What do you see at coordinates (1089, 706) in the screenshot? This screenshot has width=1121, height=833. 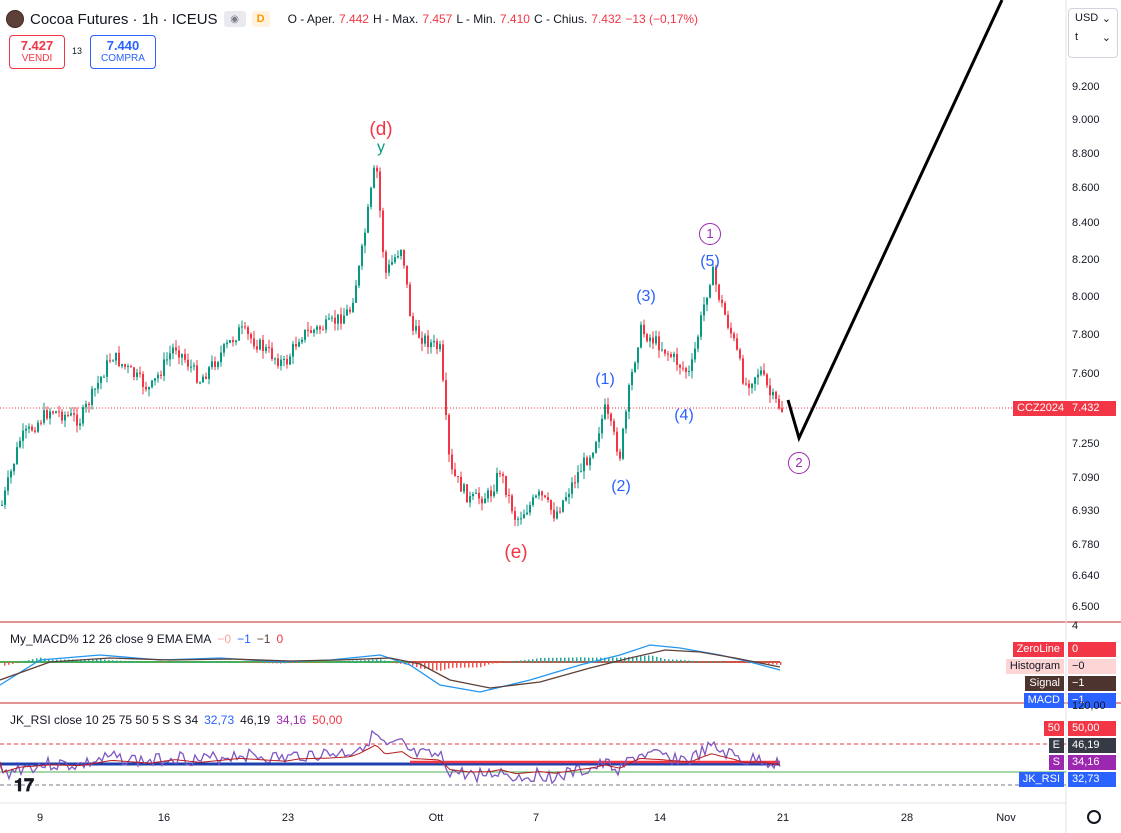 I see `rsi-scale-top: 120,00` at bounding box center [1089, 706].